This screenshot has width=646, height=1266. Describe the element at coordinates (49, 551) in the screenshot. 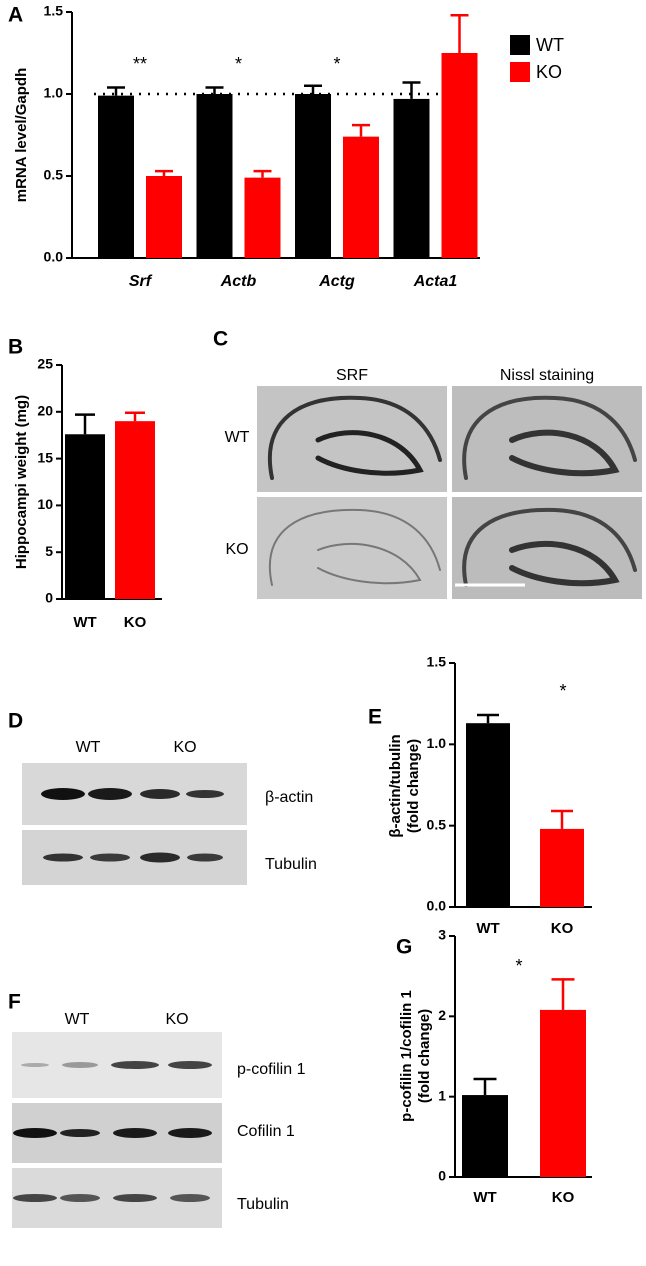

I see `y-tick-label: 5` at that location.